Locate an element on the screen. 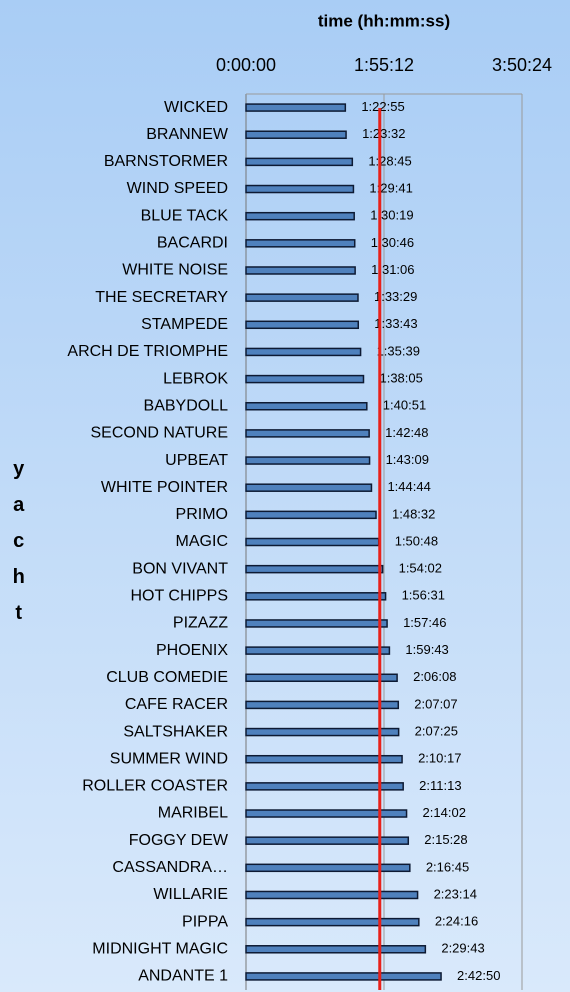  data-label: 1:30:19 is located at coordinates (391, 215).